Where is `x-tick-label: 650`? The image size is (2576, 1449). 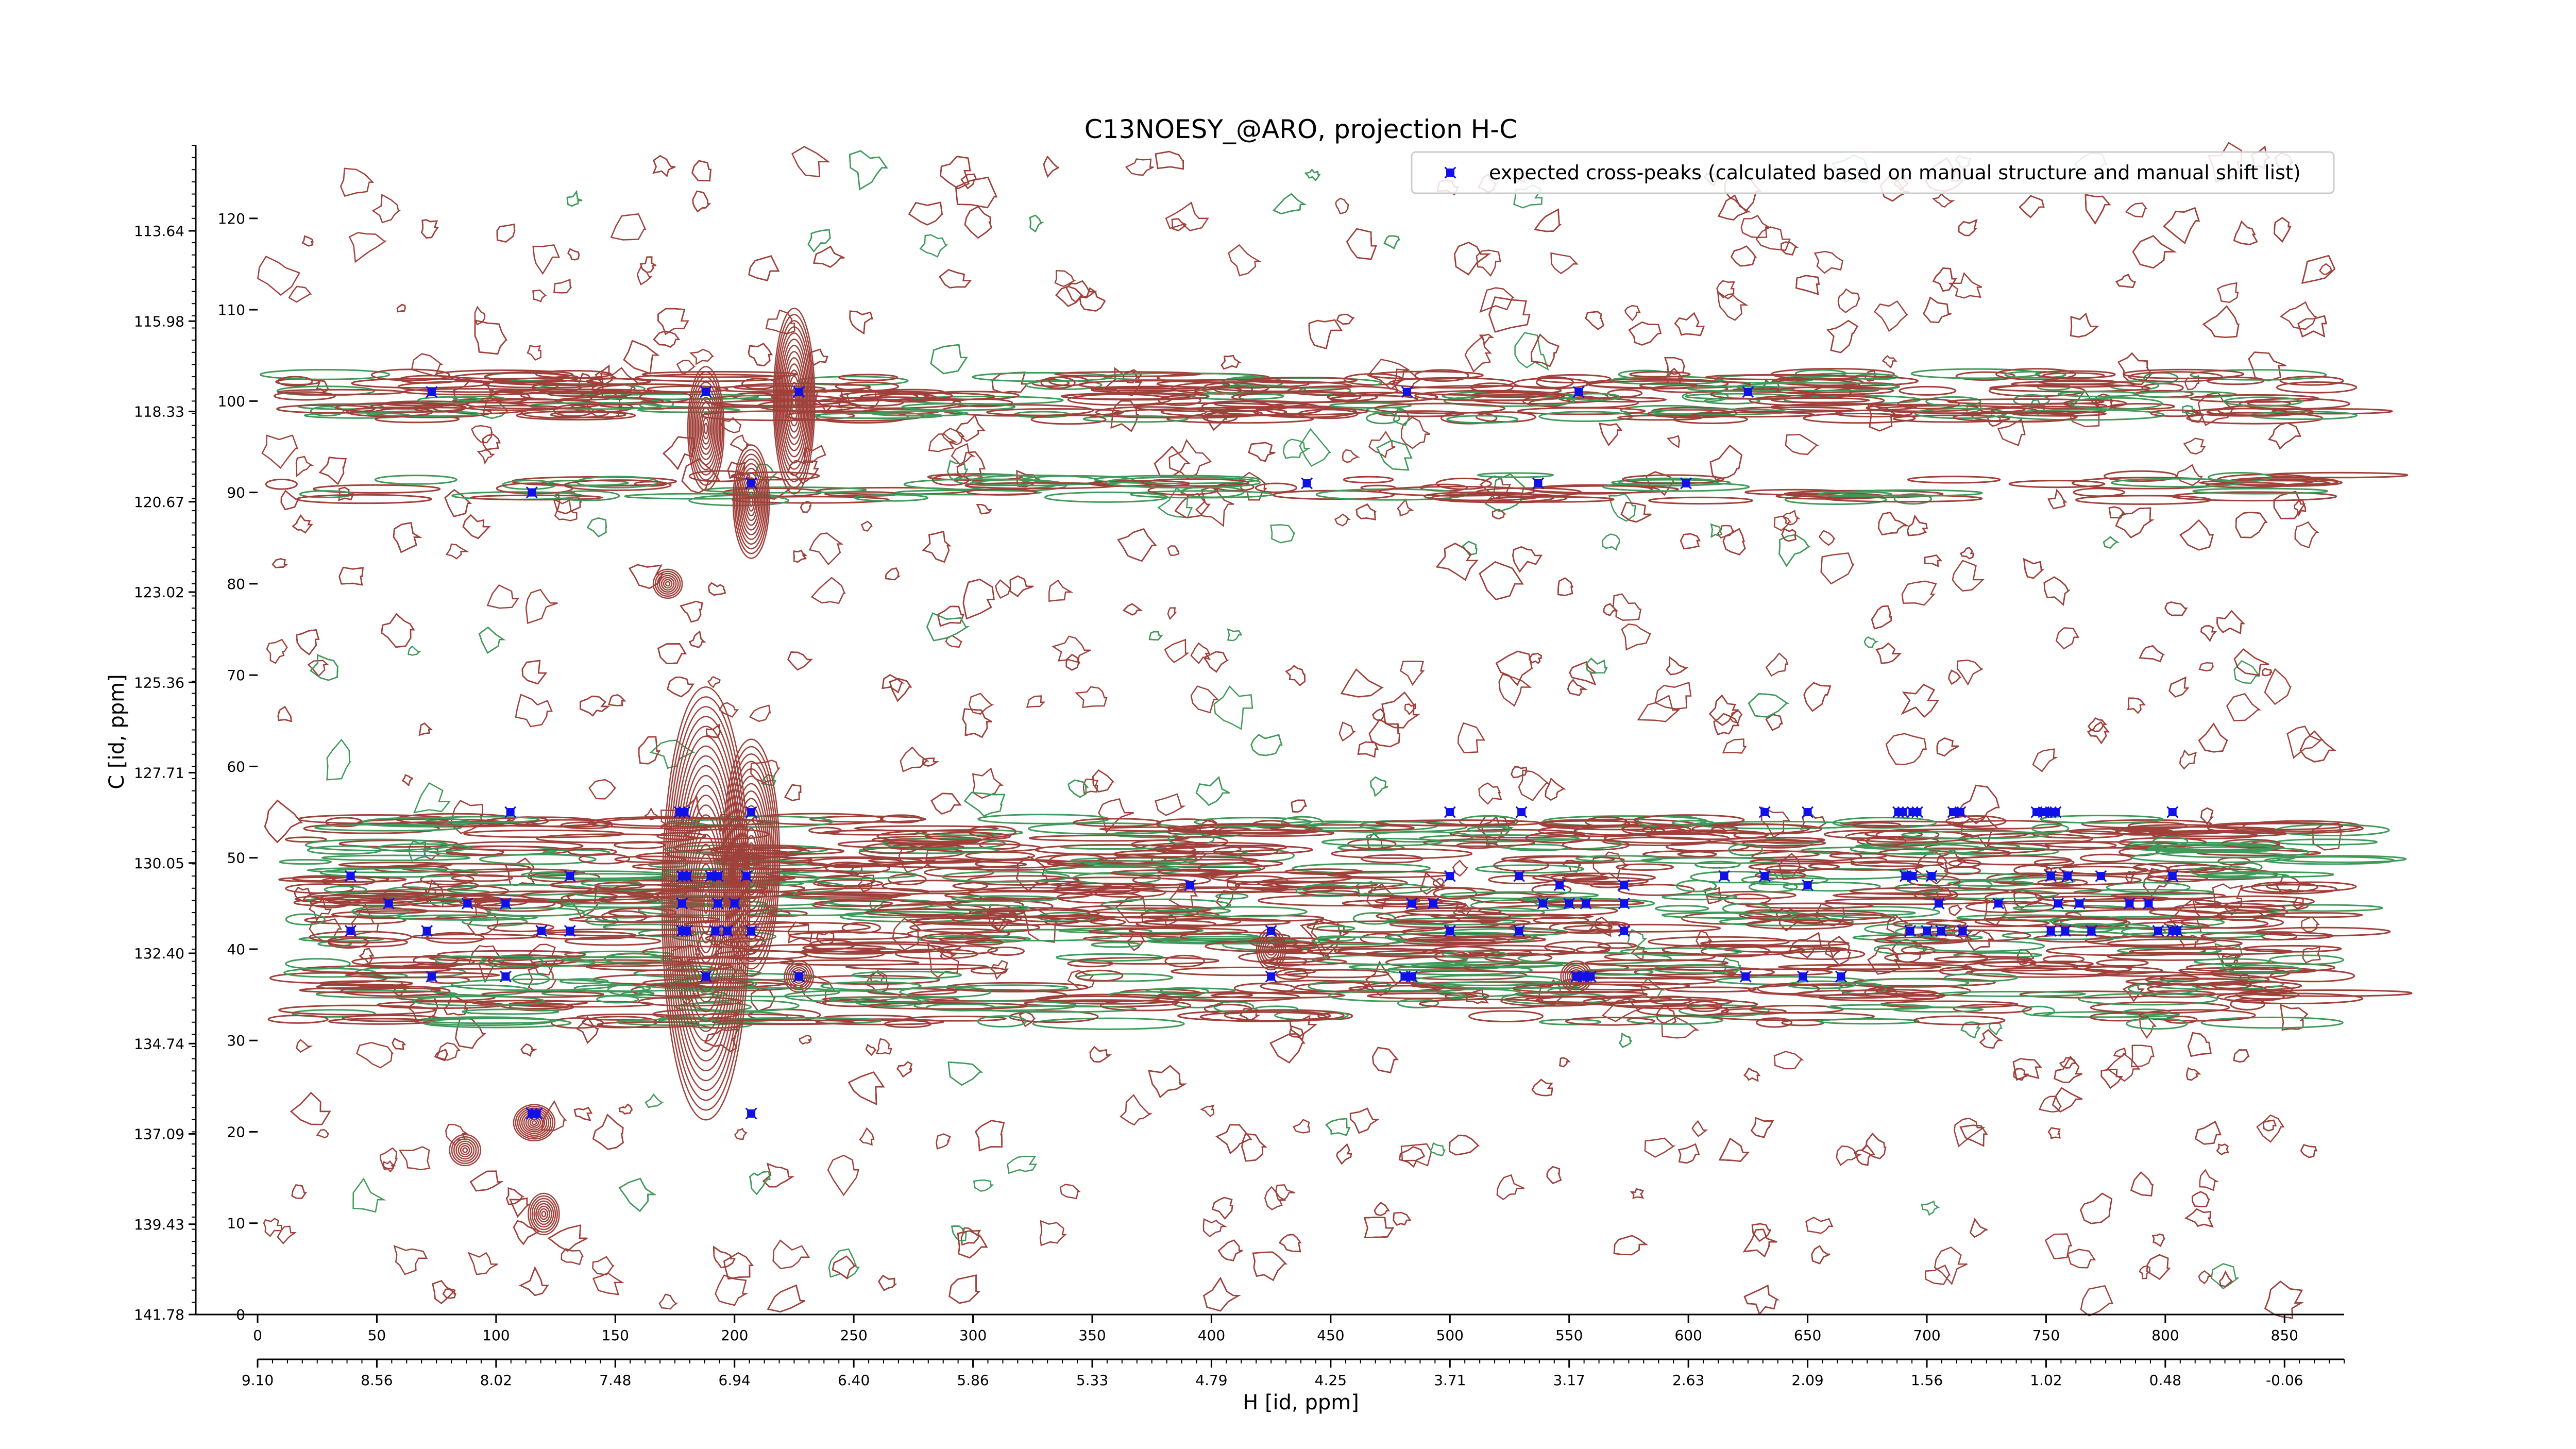
x-tick-label: 650 is located at coordinates (1807, 1335).